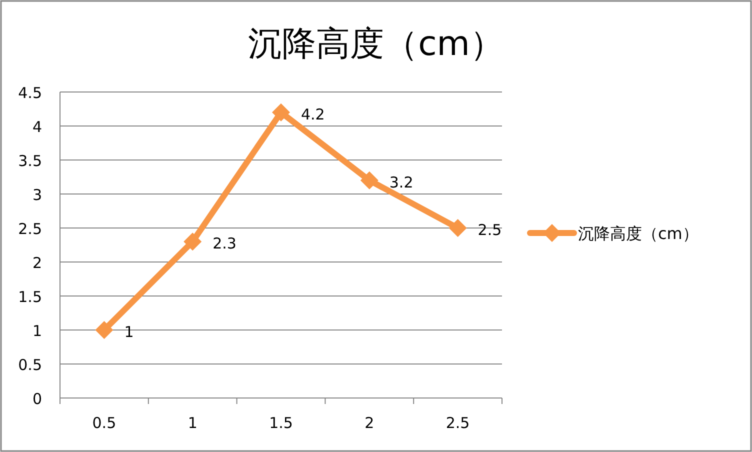  What do you see at coordinates (30, 93) in the screenshot?
I see `y-tick-label: 4.5` at bounding box center [30, 93].